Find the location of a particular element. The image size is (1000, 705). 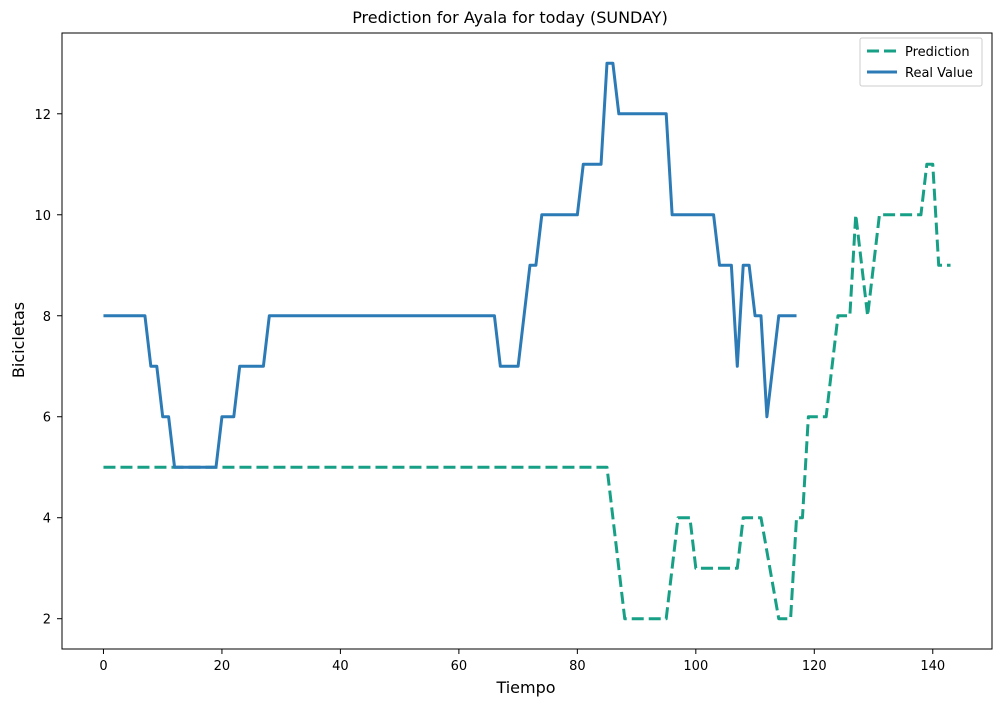

y-axis-title: Bicicletas is located at coordinates (18, 340).